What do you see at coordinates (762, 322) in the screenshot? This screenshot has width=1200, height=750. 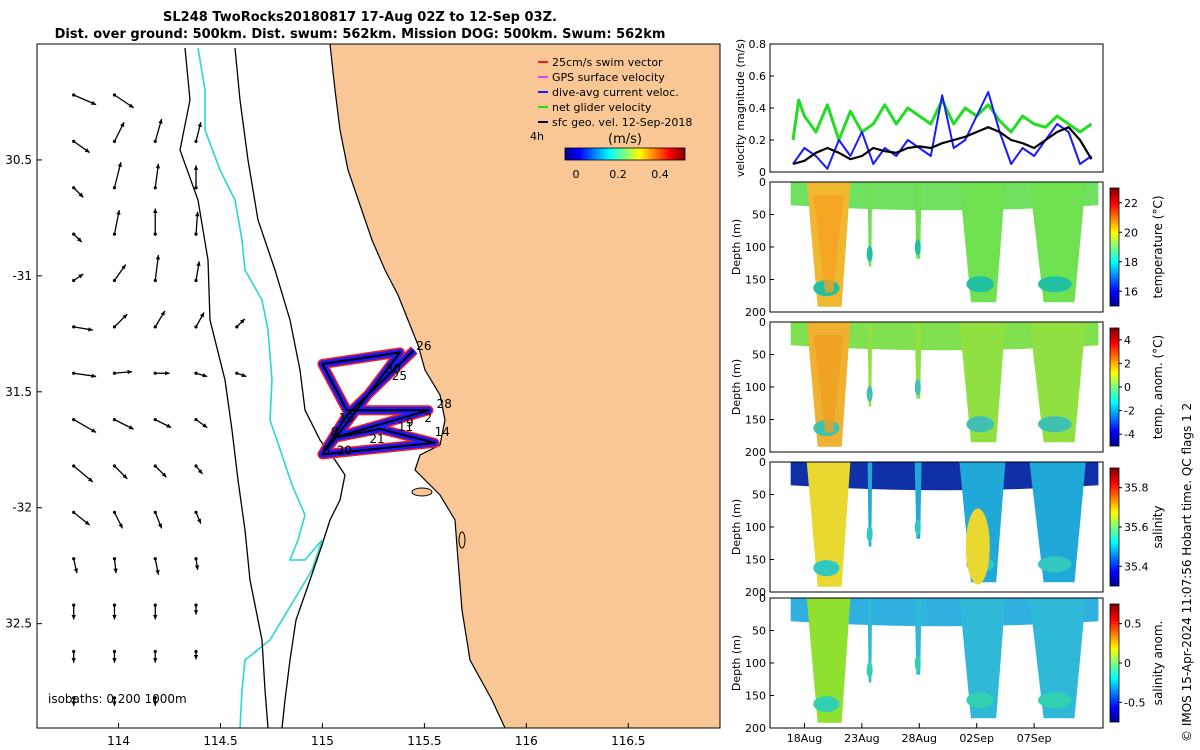 I see `depth-tick-label-1-0: 0` at bounding box center [762, 322].